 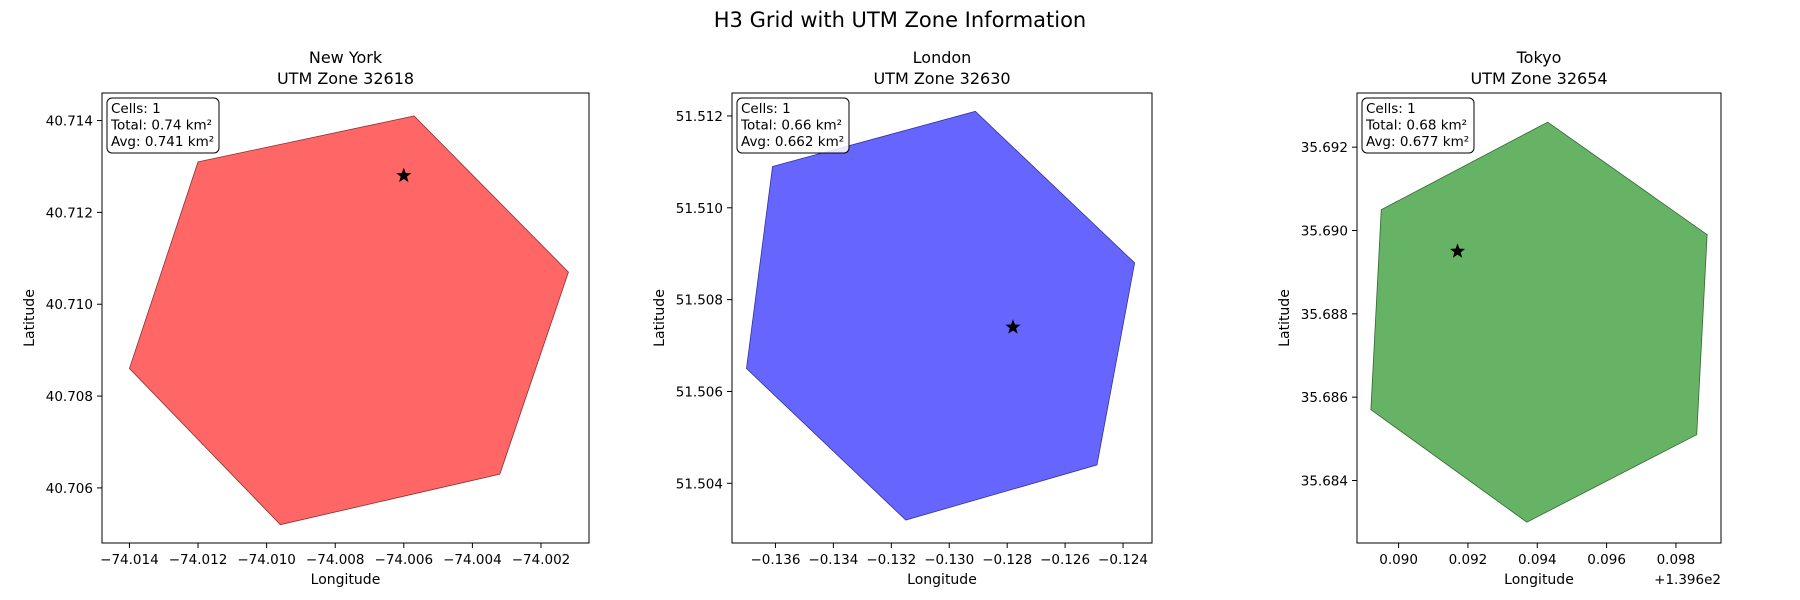 I want to click on y-tick-label: 51.510, so click(x=699, y=209).